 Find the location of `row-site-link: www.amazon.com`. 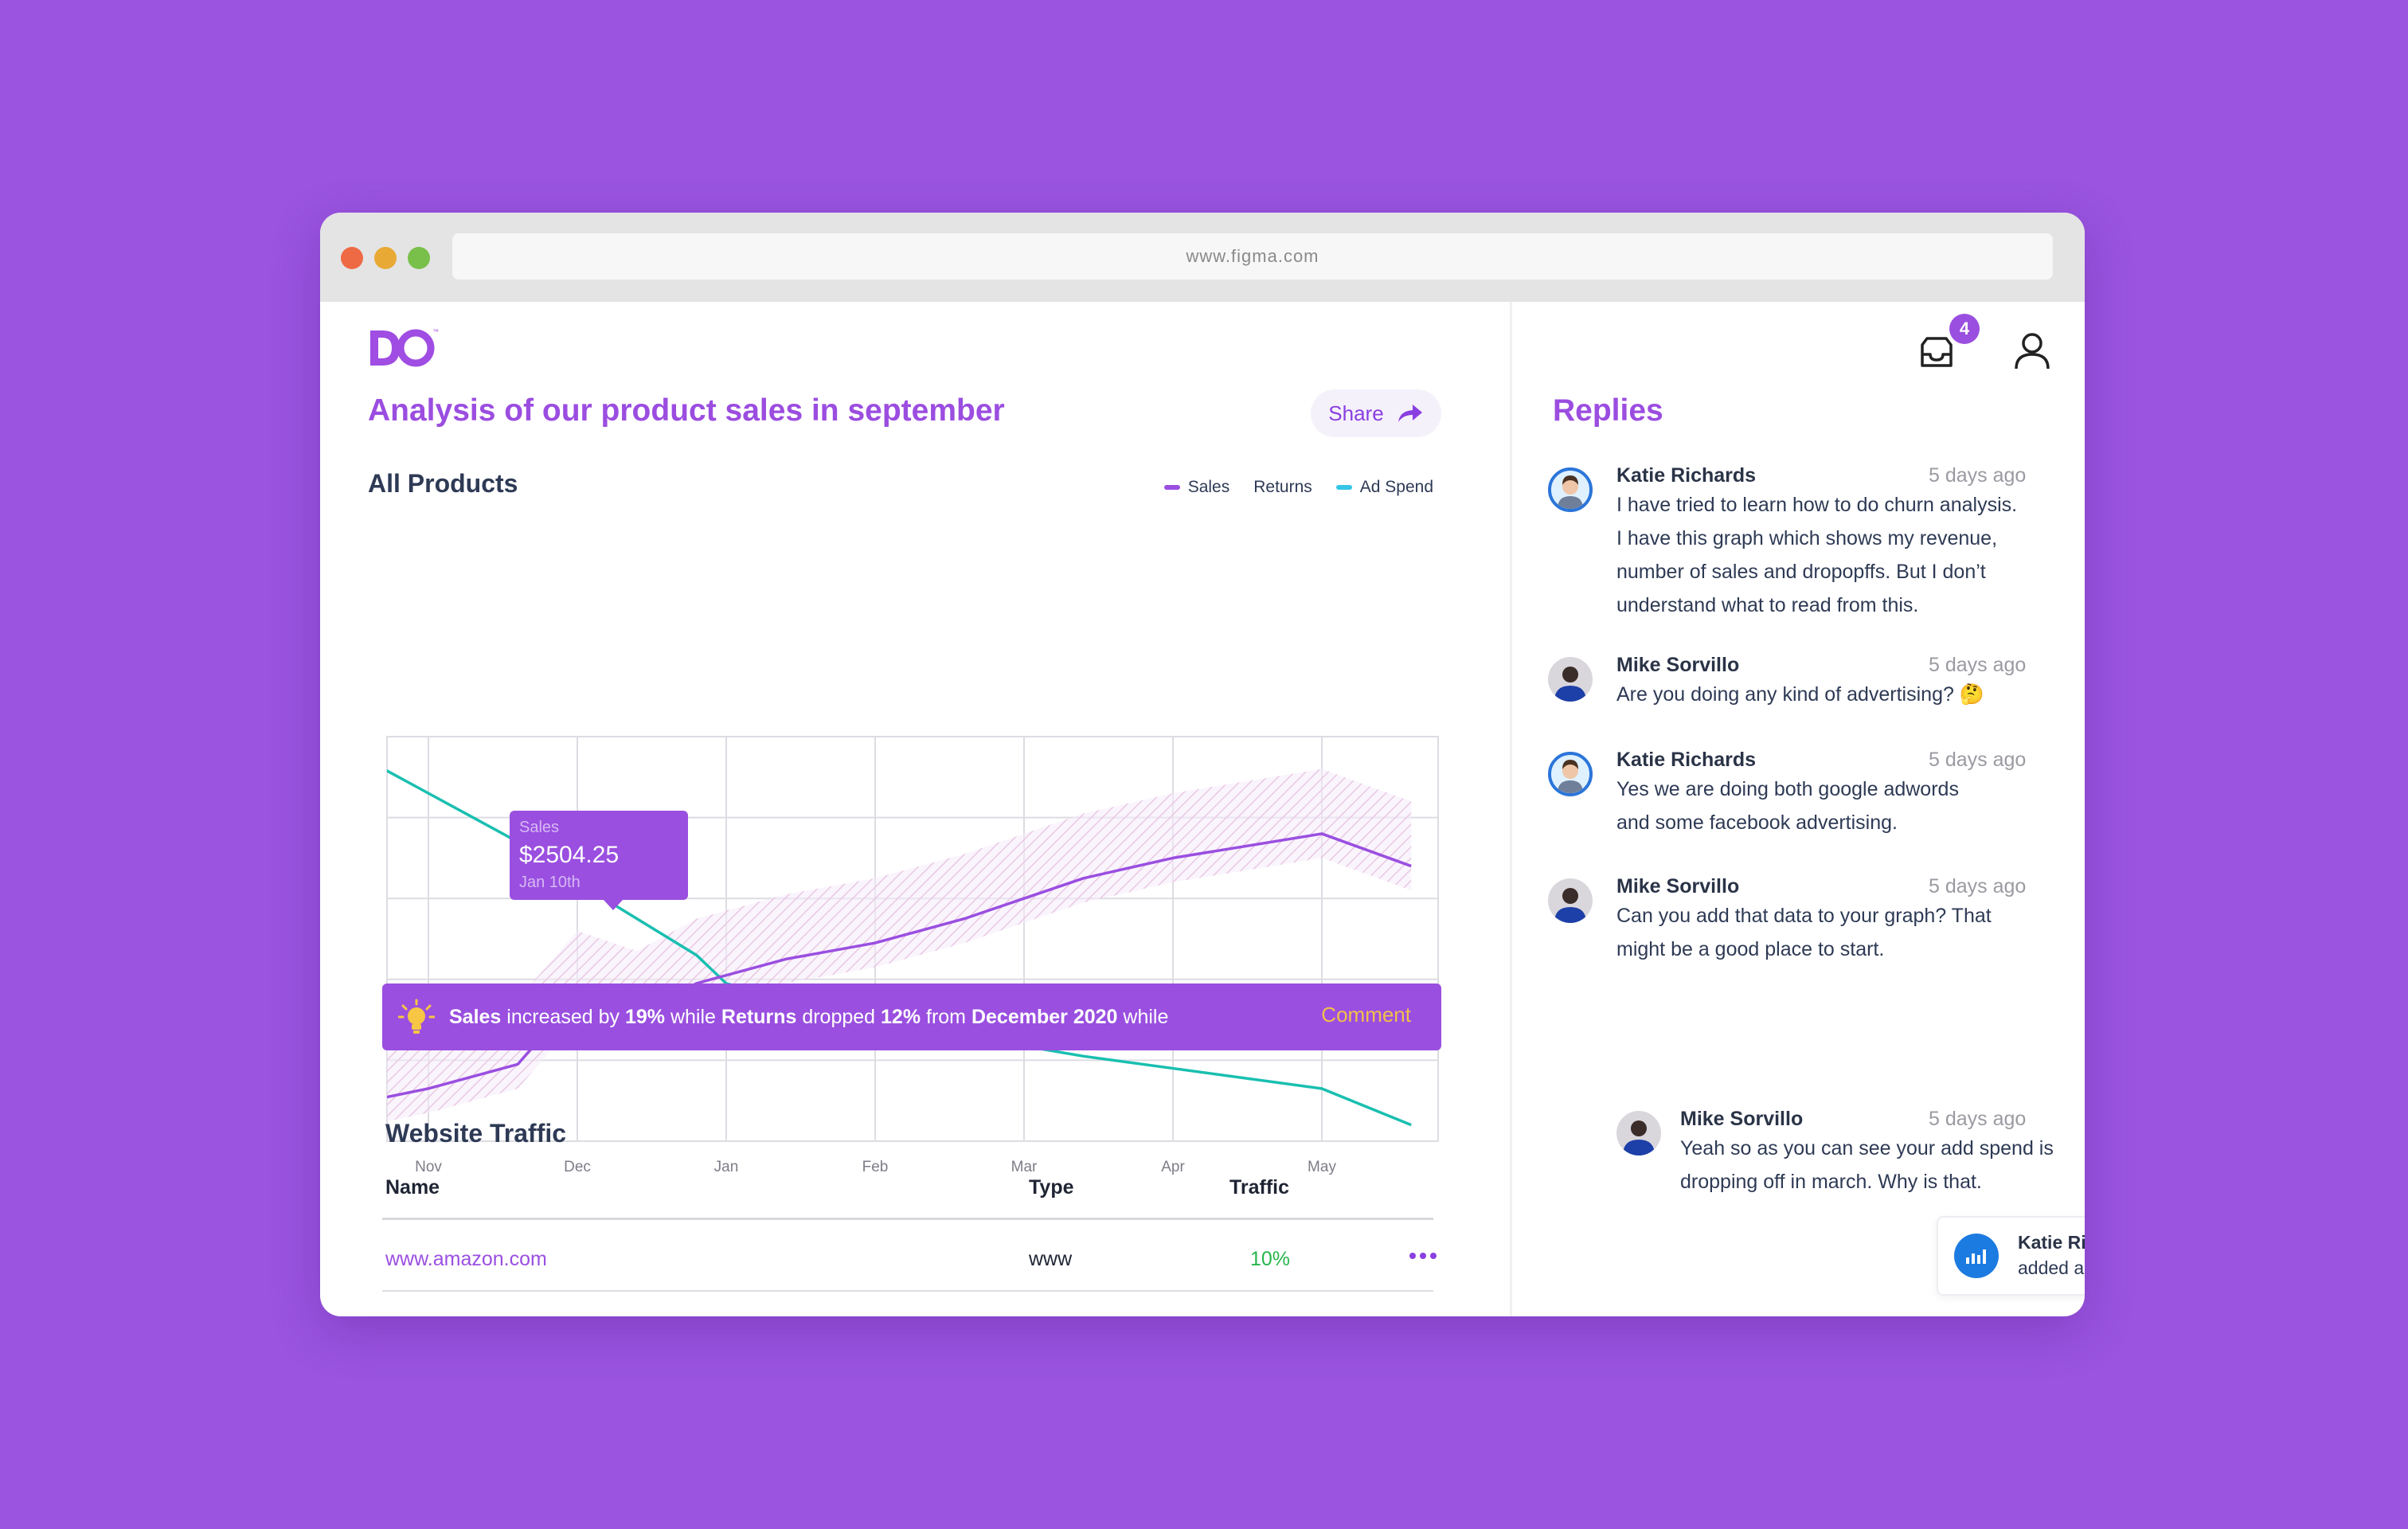

row-site-link: www.amazon.com is located at coordinates (466, 1259).